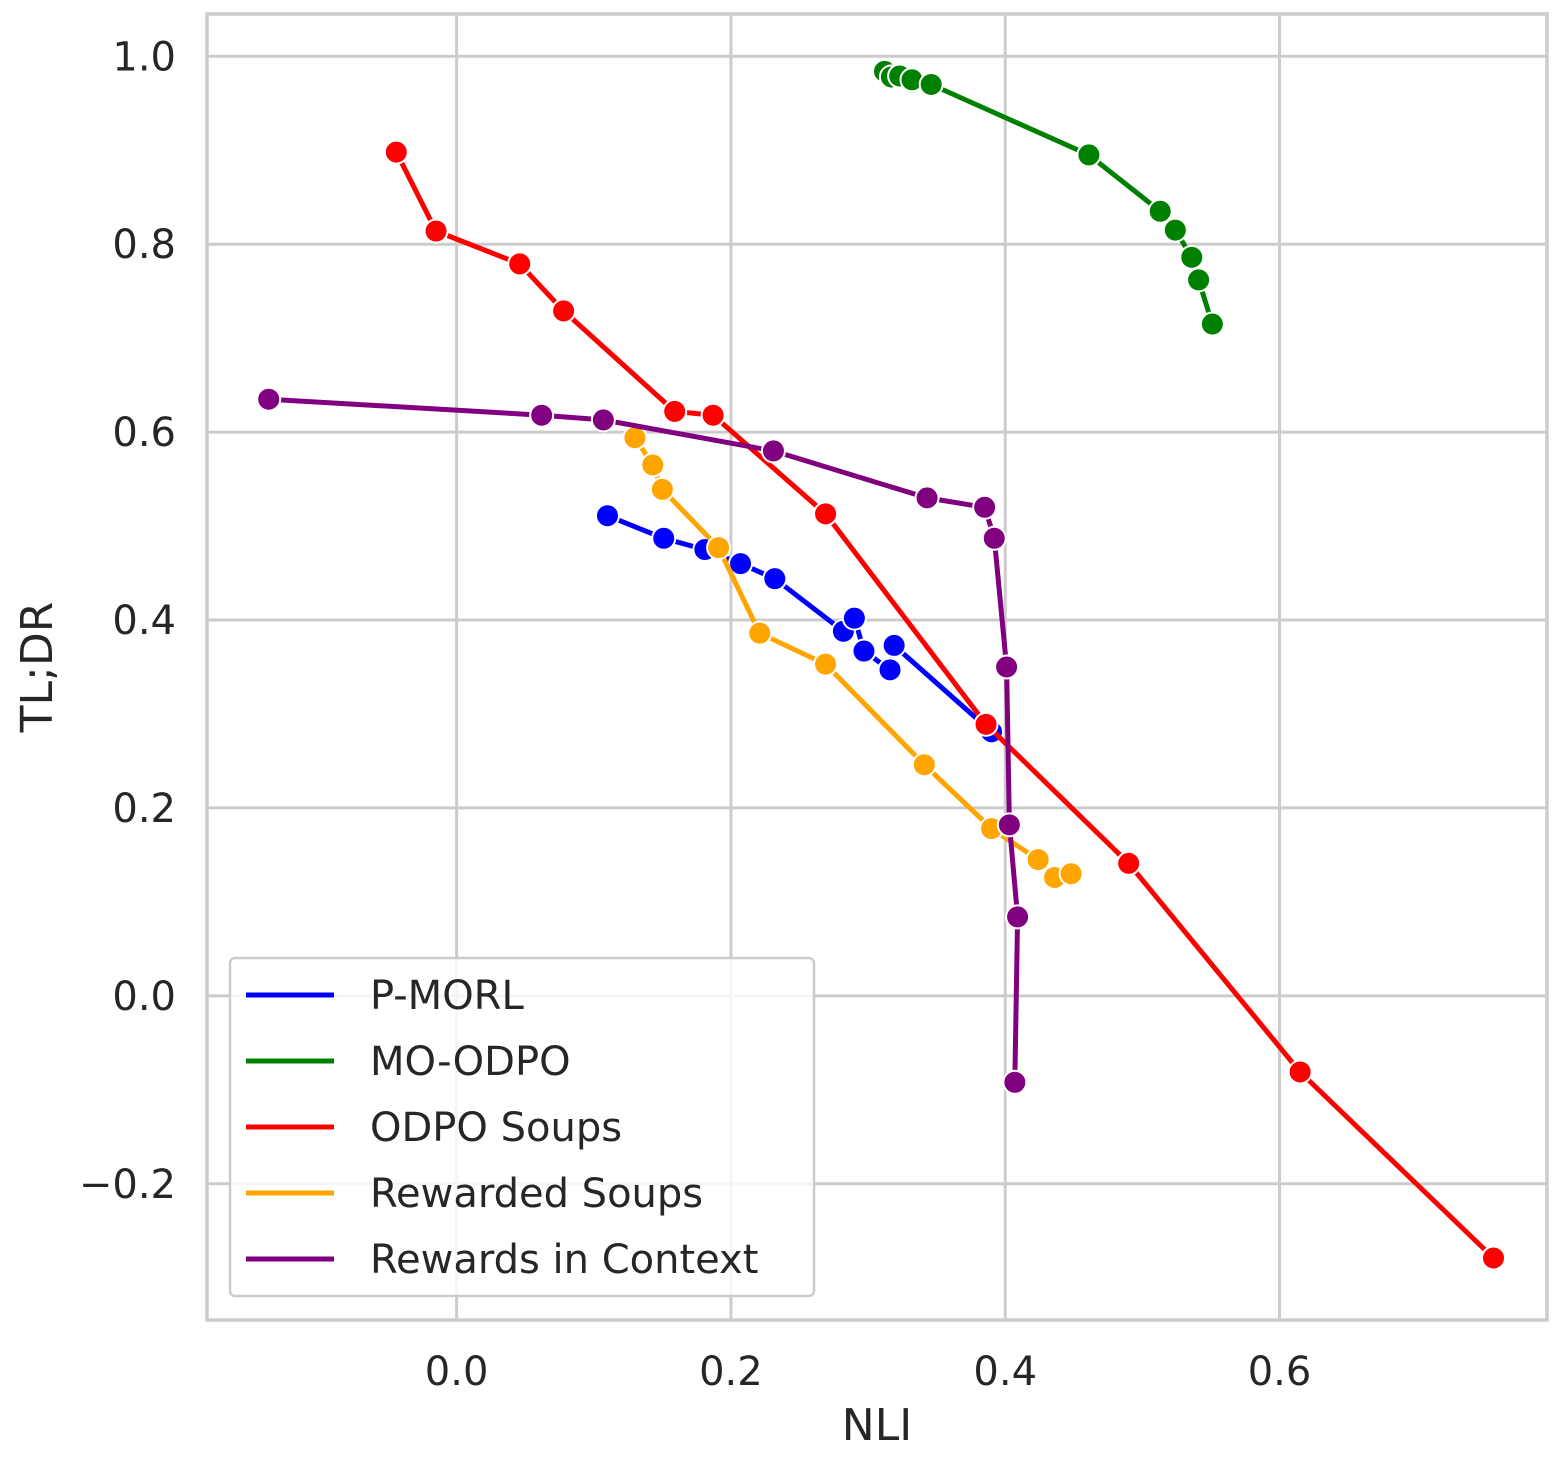 This screenshot has width=1560, height=1462. What do you see at coordinates (536, 1194) in the screenshot?
I see `legend-label: Rewarded Soups` at bounding box center [536, 1194].